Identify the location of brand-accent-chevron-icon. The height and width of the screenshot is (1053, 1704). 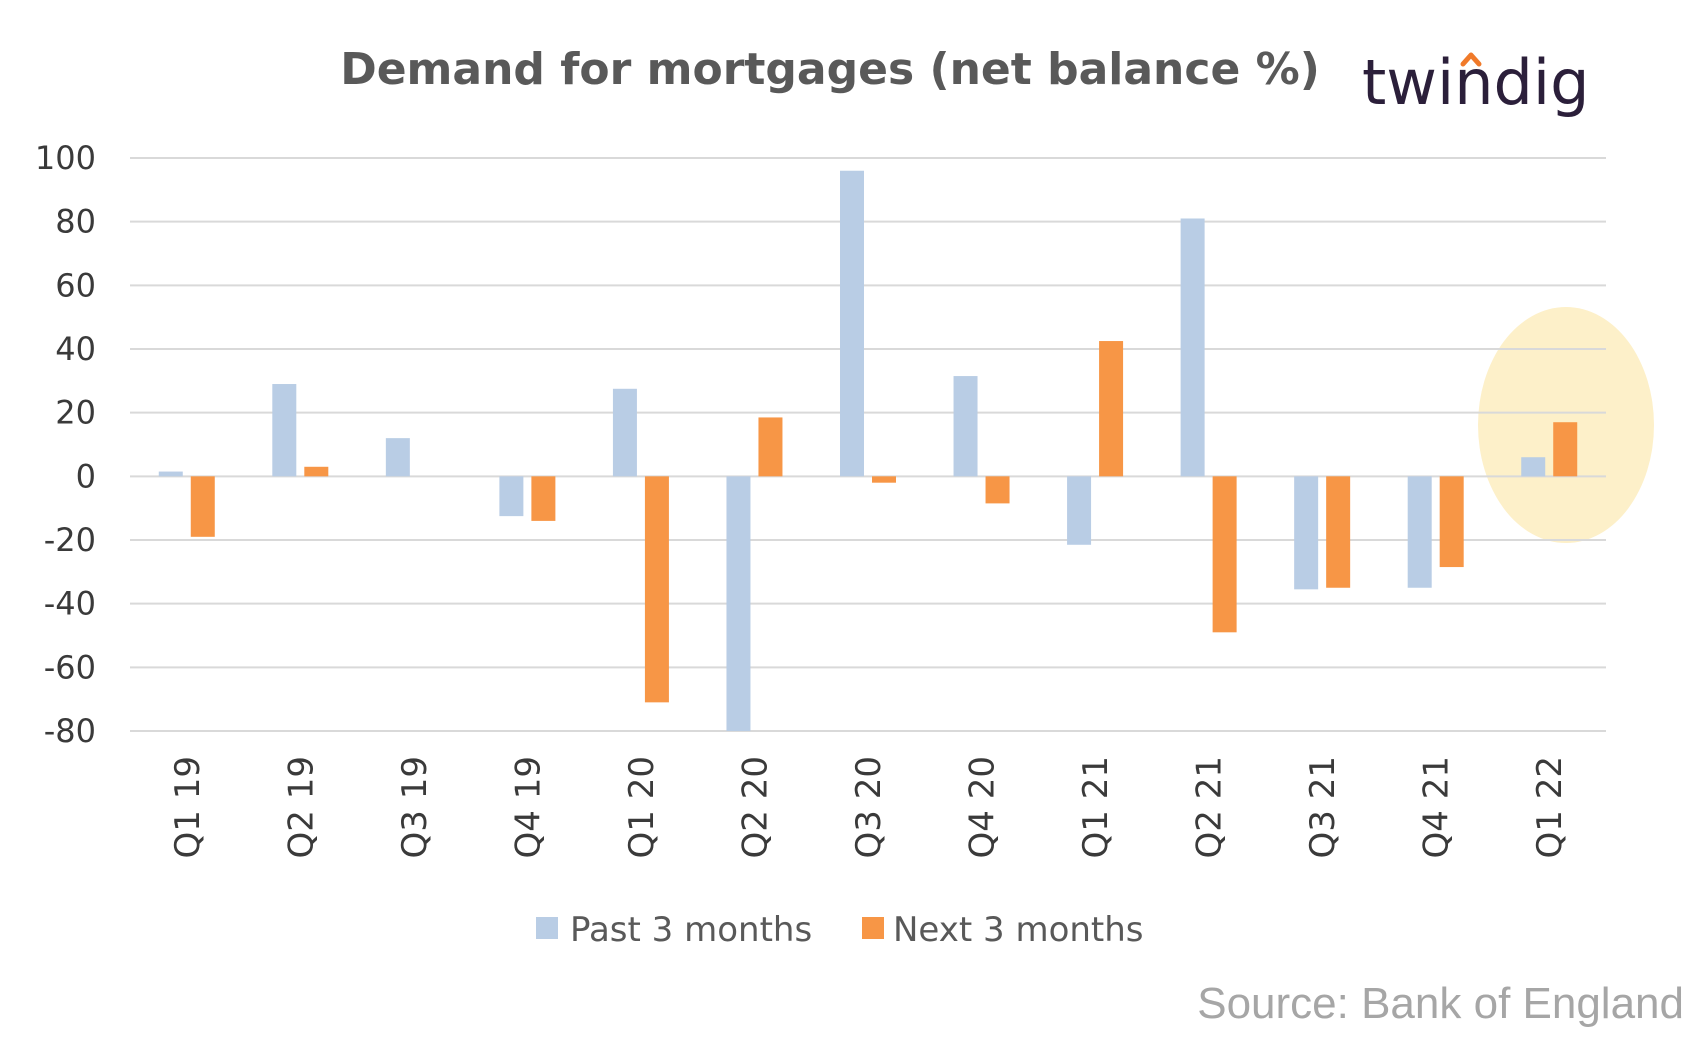
(1471, 59).